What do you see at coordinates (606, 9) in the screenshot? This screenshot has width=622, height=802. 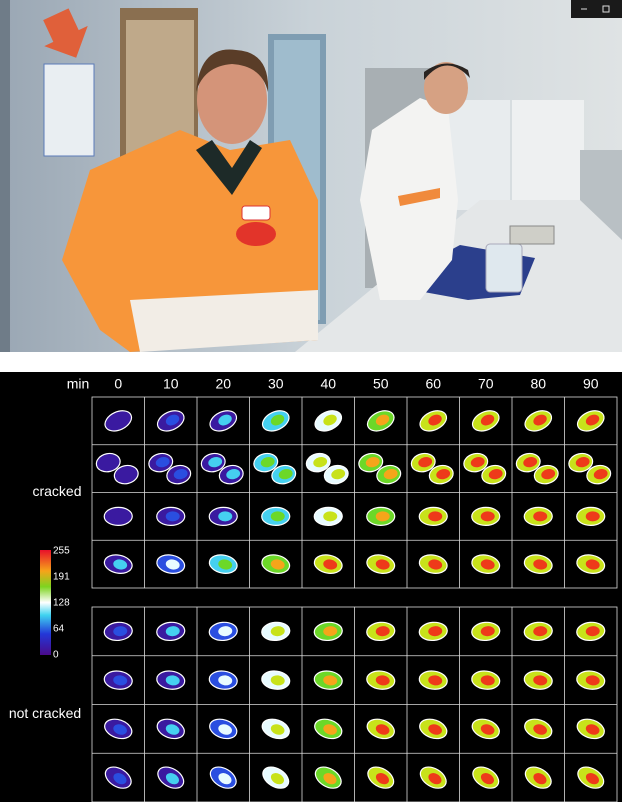 I see `restore-button` at bounding box center [606, 9].